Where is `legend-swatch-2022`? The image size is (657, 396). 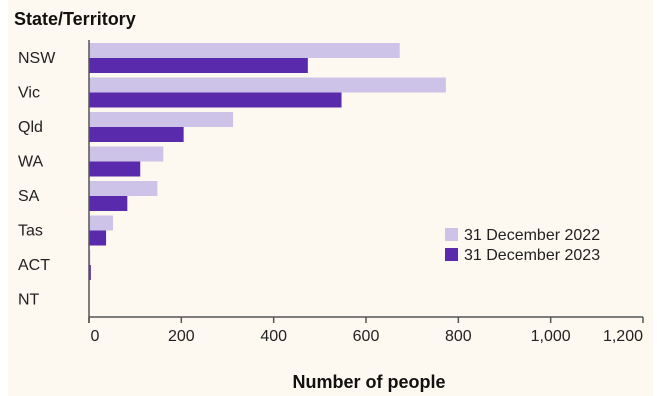
legend-swatch-2022 is located at coordinates (451, 234).